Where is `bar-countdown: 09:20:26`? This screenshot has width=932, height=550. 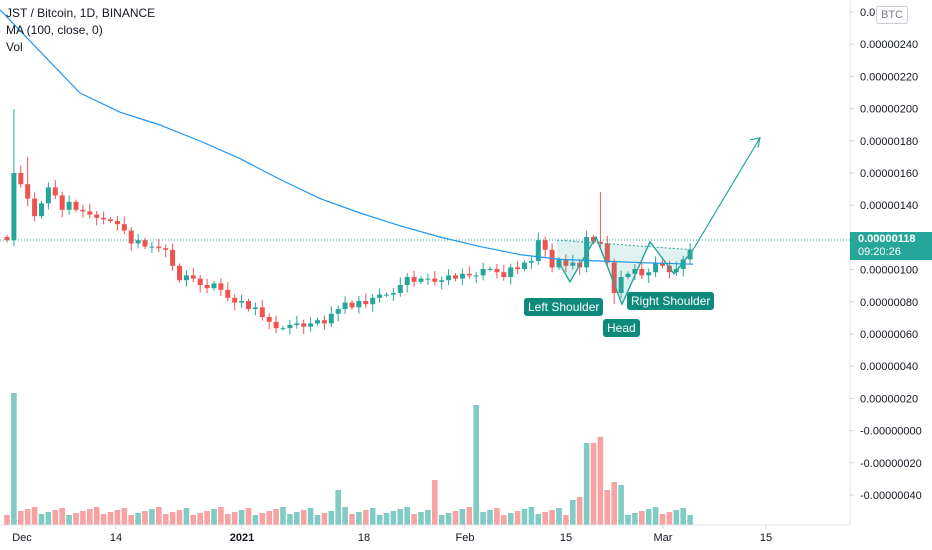
bar-countdown: 09:20:26 is located at coordinates (879, 252).